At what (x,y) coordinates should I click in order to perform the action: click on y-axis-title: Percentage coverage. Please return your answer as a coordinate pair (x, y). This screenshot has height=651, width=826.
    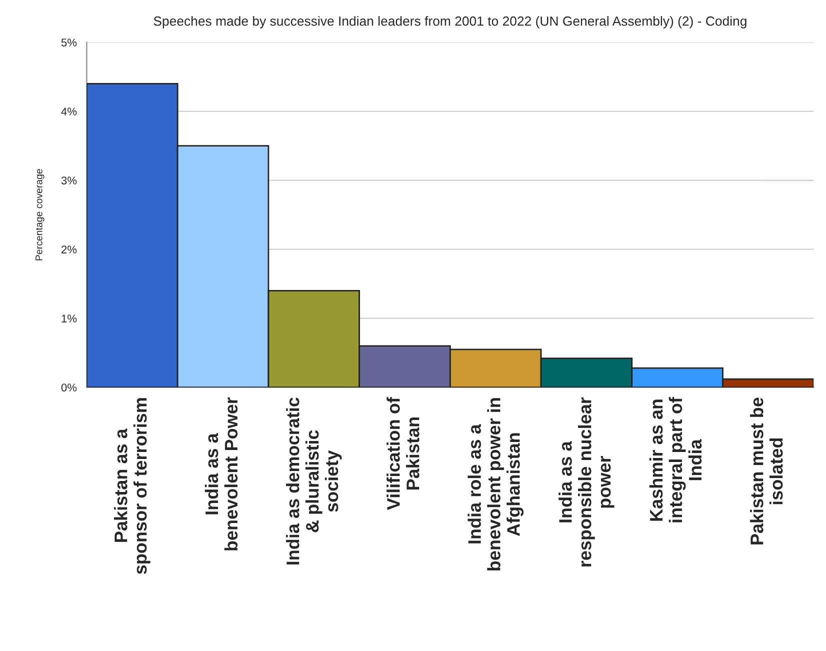
    Looking at the image, I should click on (40, 214).